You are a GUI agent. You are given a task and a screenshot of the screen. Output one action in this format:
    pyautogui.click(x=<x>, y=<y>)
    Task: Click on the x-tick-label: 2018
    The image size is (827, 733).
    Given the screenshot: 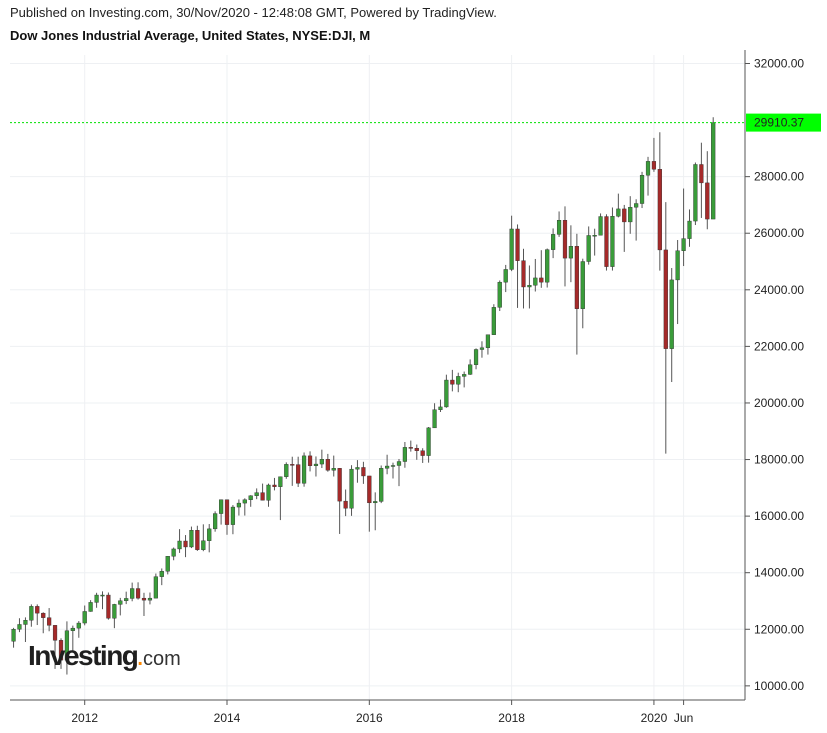 What is the action you would take?
    pyautogui.click(x=511, y=718)
    